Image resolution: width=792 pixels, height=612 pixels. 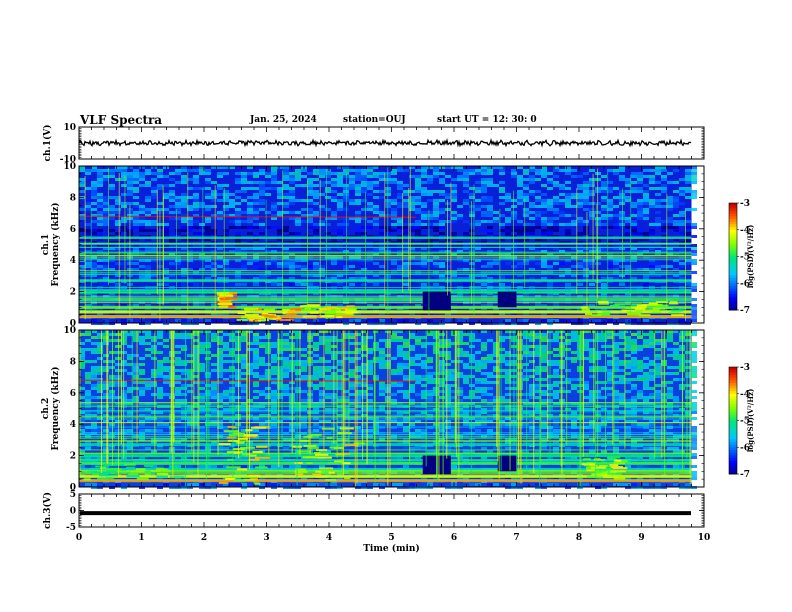 What do you see at coordinates (733, 290) in the screenshot?
I see `colorbar-segment` at bounding box center [733, 290].